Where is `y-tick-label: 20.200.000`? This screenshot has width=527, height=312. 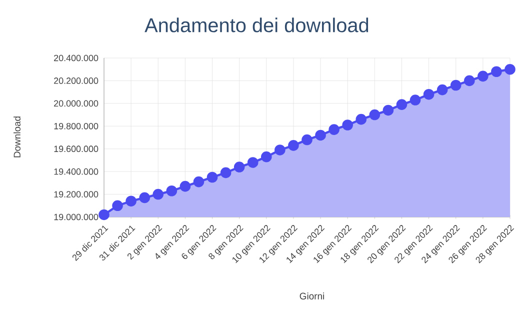 y-tick-label: 20.200.000 is located at coordinates (76, 81).